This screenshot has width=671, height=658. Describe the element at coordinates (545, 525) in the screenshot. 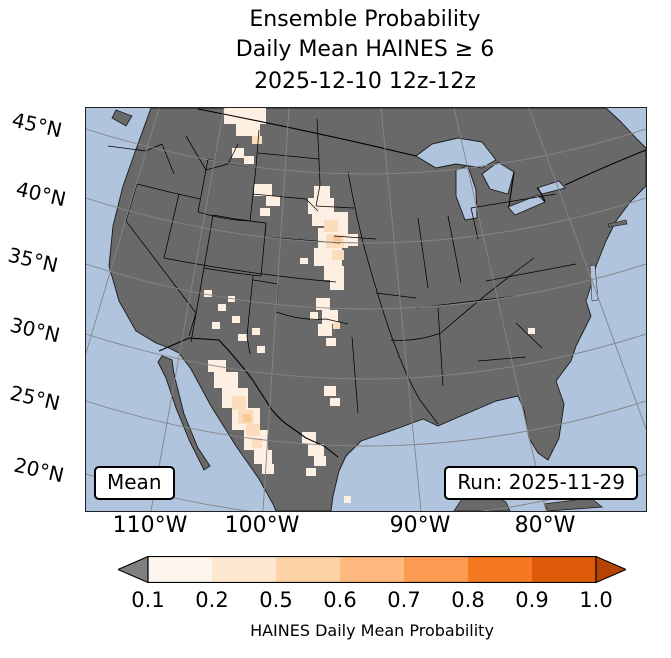

I see `lon-tick-label-80w: 80°W` at that location.